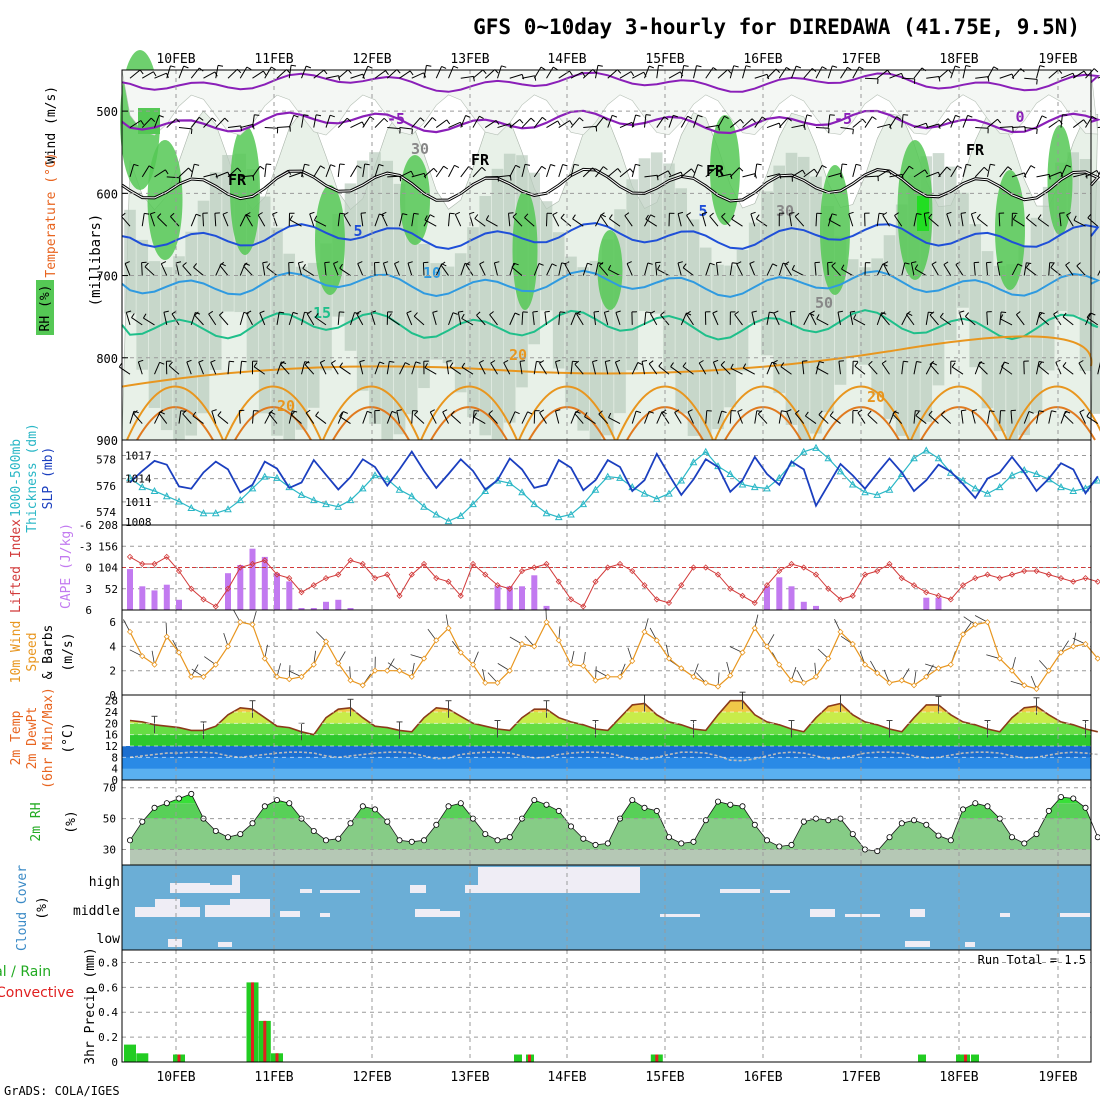  What do you see at coordinates (1075, 915) in the screenshot?
I see `cloud-middle-bar` at bounding box center [1075, 915].